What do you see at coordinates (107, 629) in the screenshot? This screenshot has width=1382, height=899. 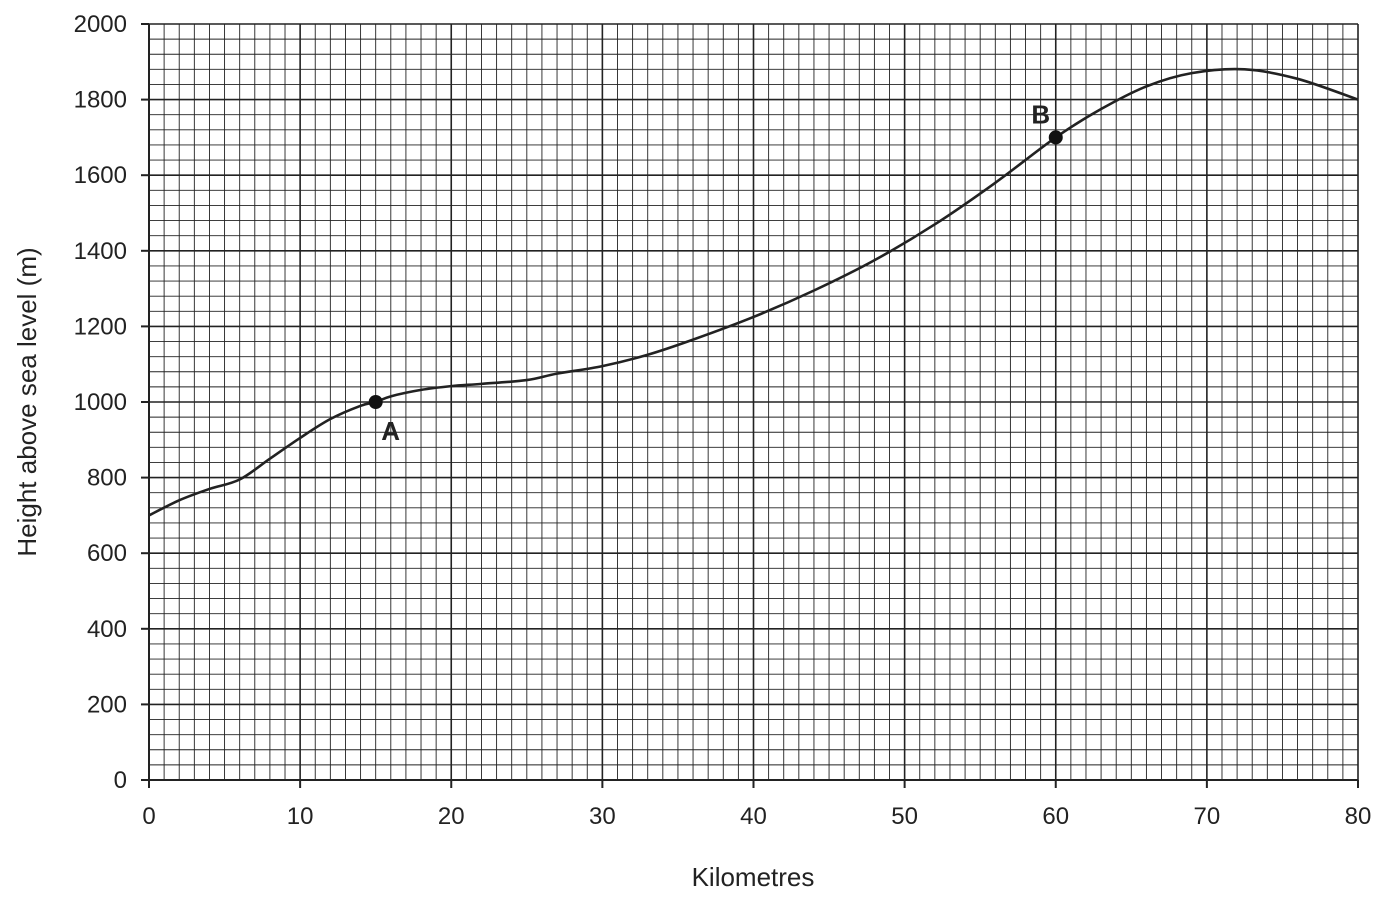 I see `y-tick-label: 400` at bounding box center [107, 629].